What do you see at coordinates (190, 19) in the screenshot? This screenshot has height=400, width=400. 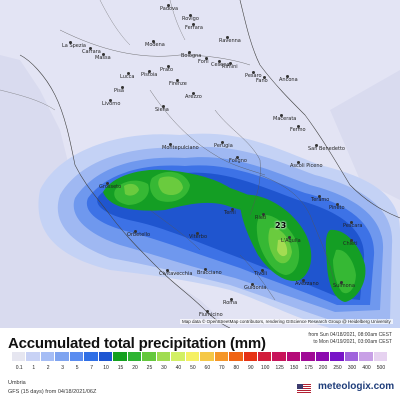 I see `city-label: Rovigo` at bounding box center [190, 19].